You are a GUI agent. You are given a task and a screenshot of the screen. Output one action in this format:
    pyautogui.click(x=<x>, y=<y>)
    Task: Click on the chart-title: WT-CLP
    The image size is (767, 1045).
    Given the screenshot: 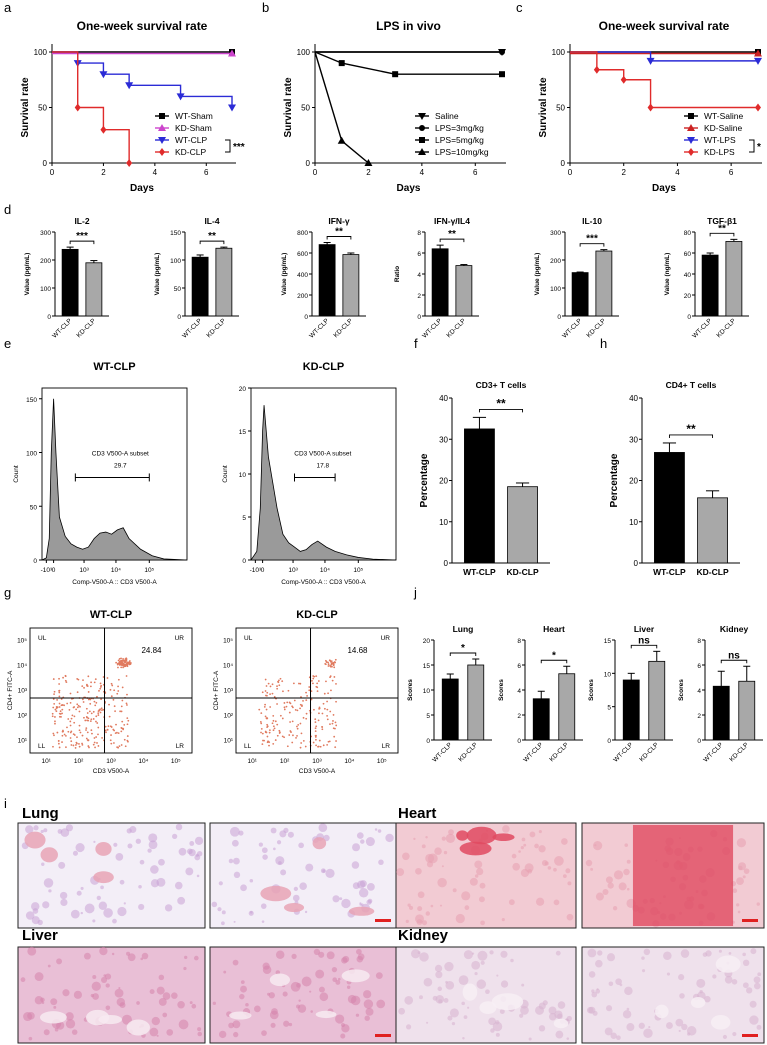 What is the action you would take?
    pyautogui.click(x=111, y=615)
    